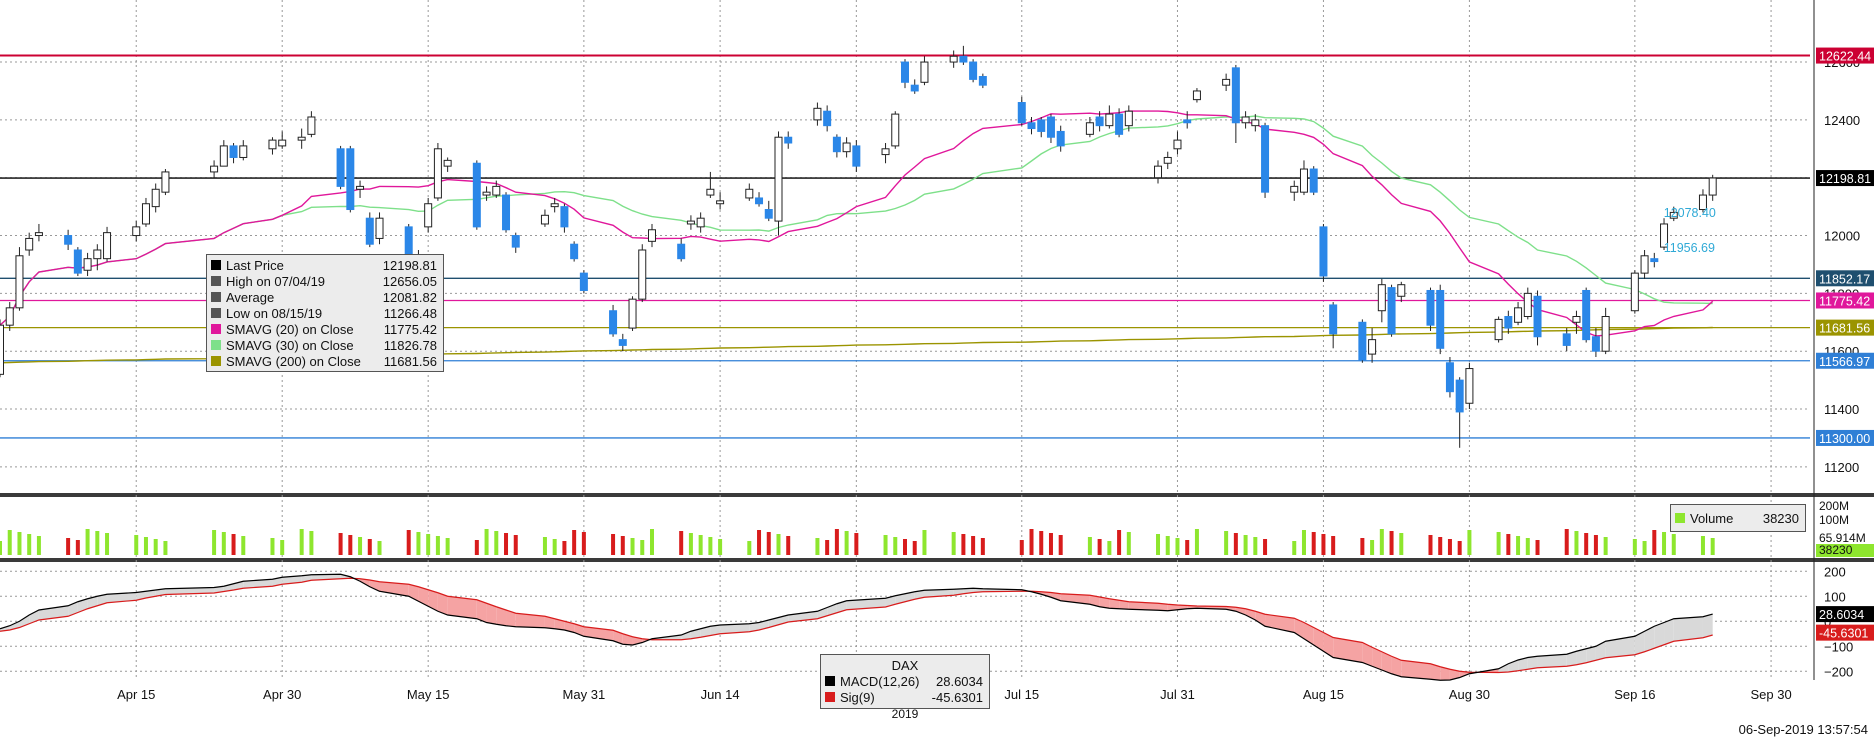 The image size is (1874, 739). I want to click on annotation-label-0: 12078.40, so click(1690, 213).